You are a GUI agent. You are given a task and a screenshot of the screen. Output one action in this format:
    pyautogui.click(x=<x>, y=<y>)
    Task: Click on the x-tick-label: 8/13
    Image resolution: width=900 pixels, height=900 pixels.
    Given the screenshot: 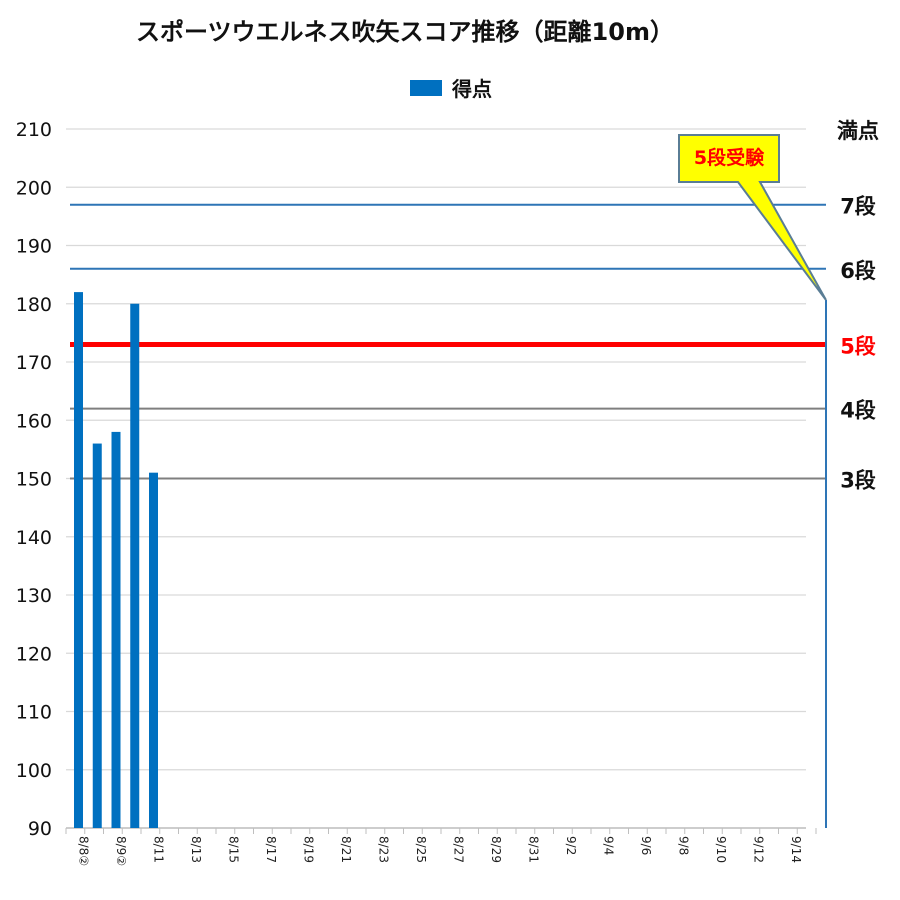 What is the action you would take?
    pyautogui.click(x=196, y=849)
    